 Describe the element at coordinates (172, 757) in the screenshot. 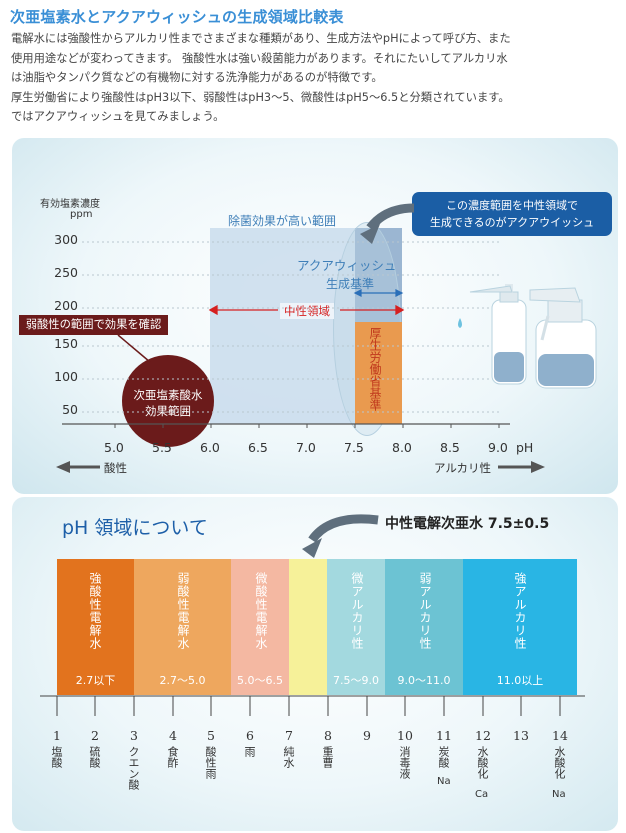

I see `substance-label: 食酢` at that location.